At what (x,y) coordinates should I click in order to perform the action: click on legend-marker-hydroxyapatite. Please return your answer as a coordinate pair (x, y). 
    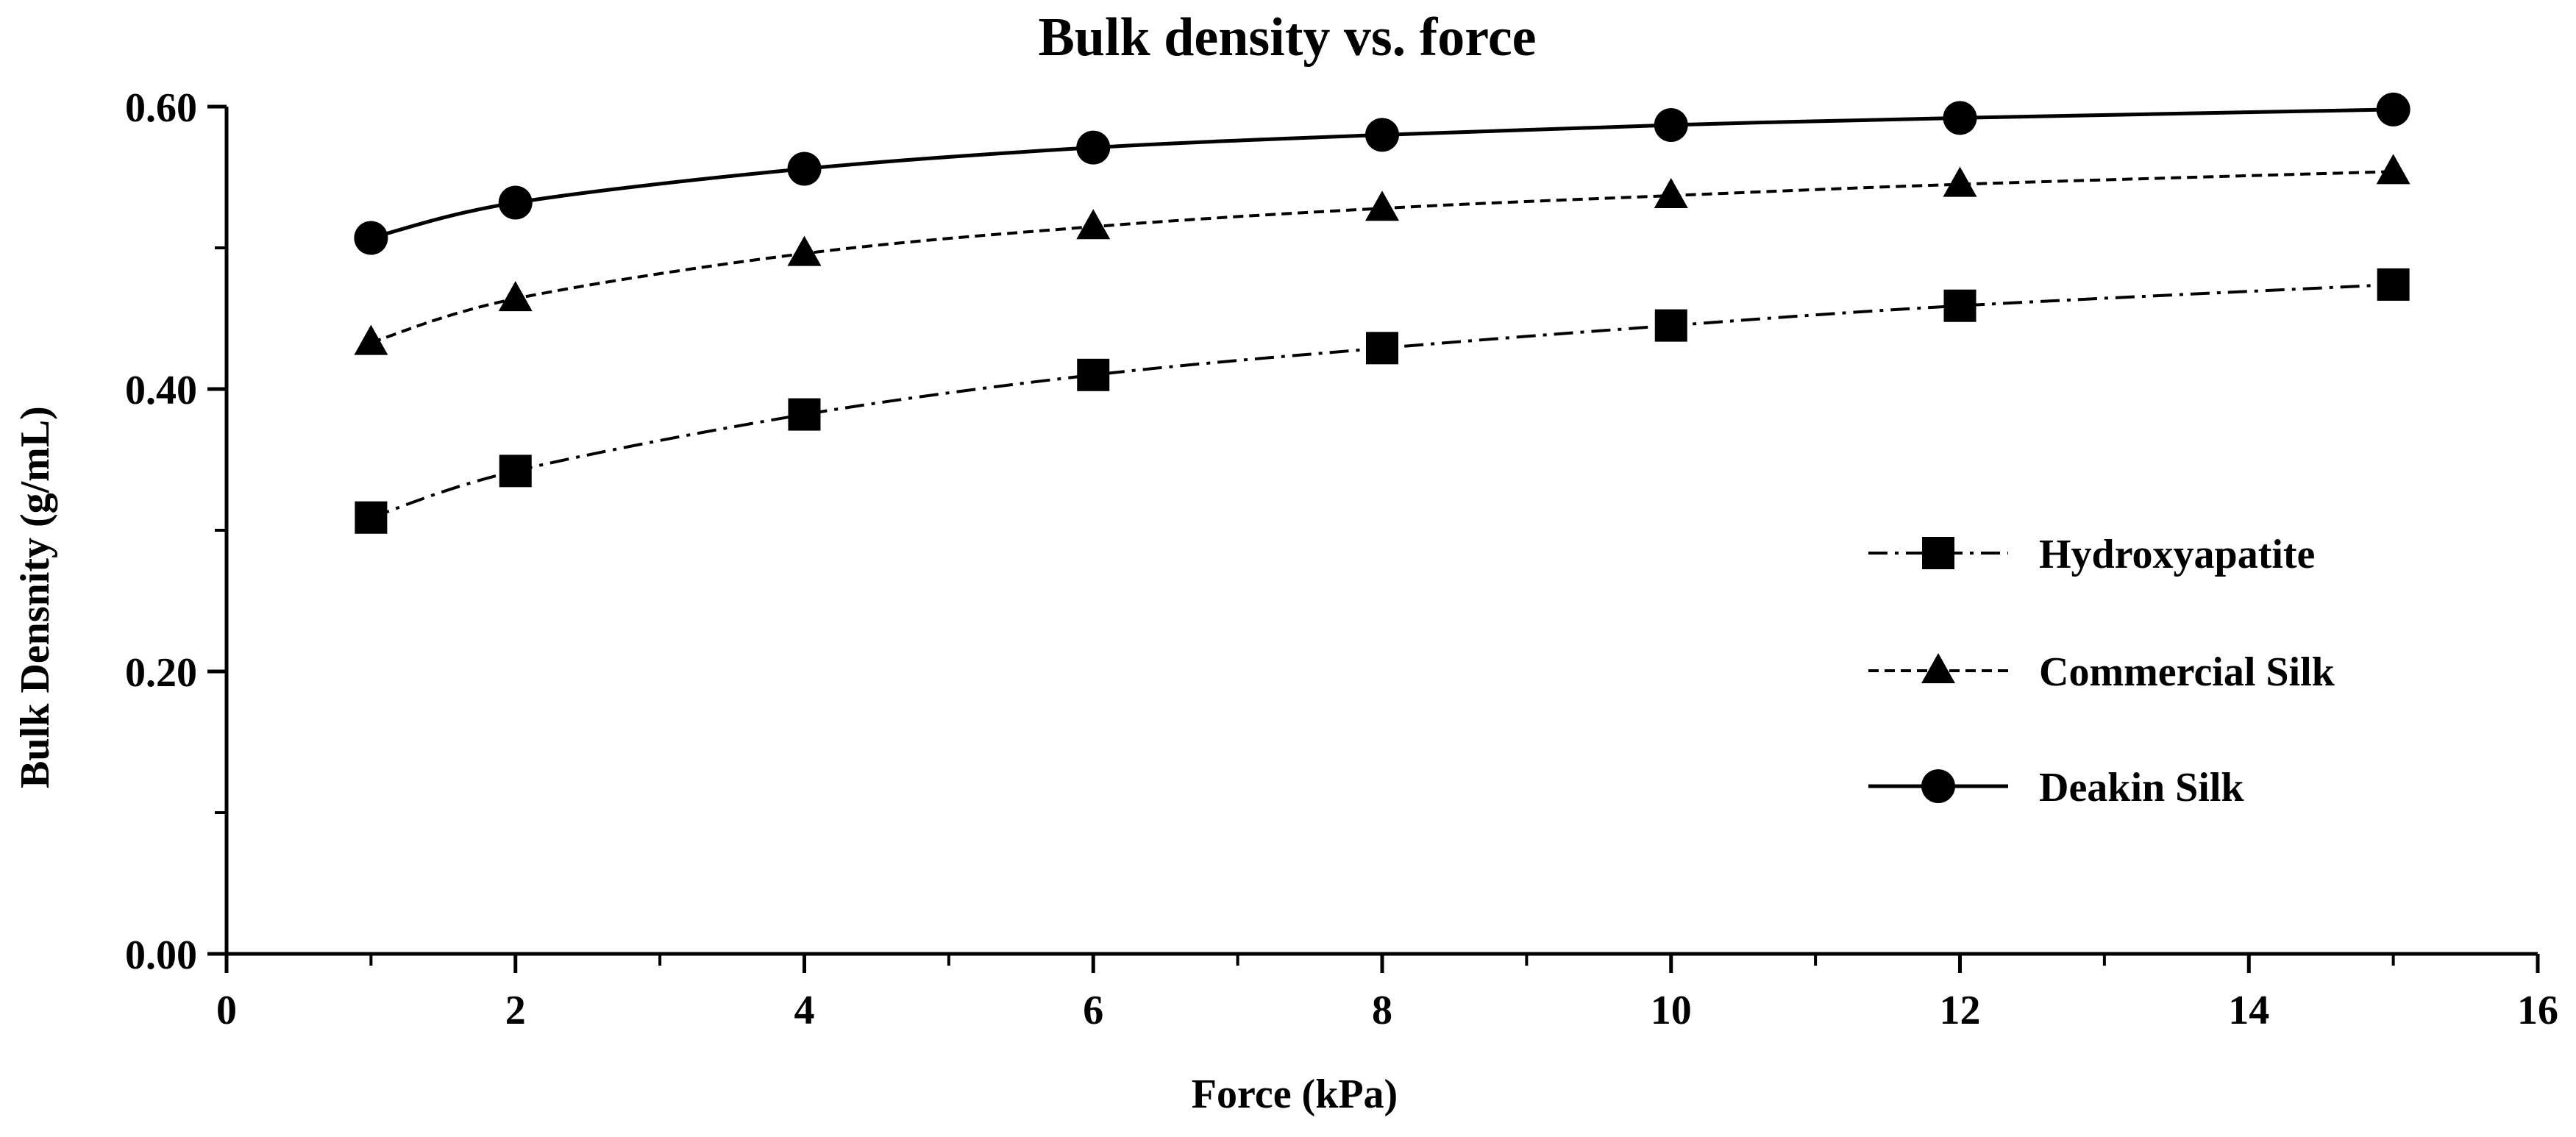
    Looking at the image, I should click on (1938, 553).